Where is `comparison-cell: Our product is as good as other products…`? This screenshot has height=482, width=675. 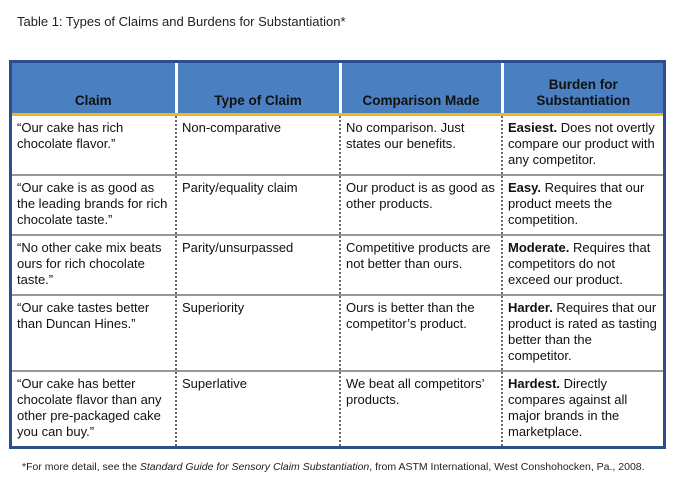 comparison-cell: Our product is as good as other products… is located at coordinates (420, 204).